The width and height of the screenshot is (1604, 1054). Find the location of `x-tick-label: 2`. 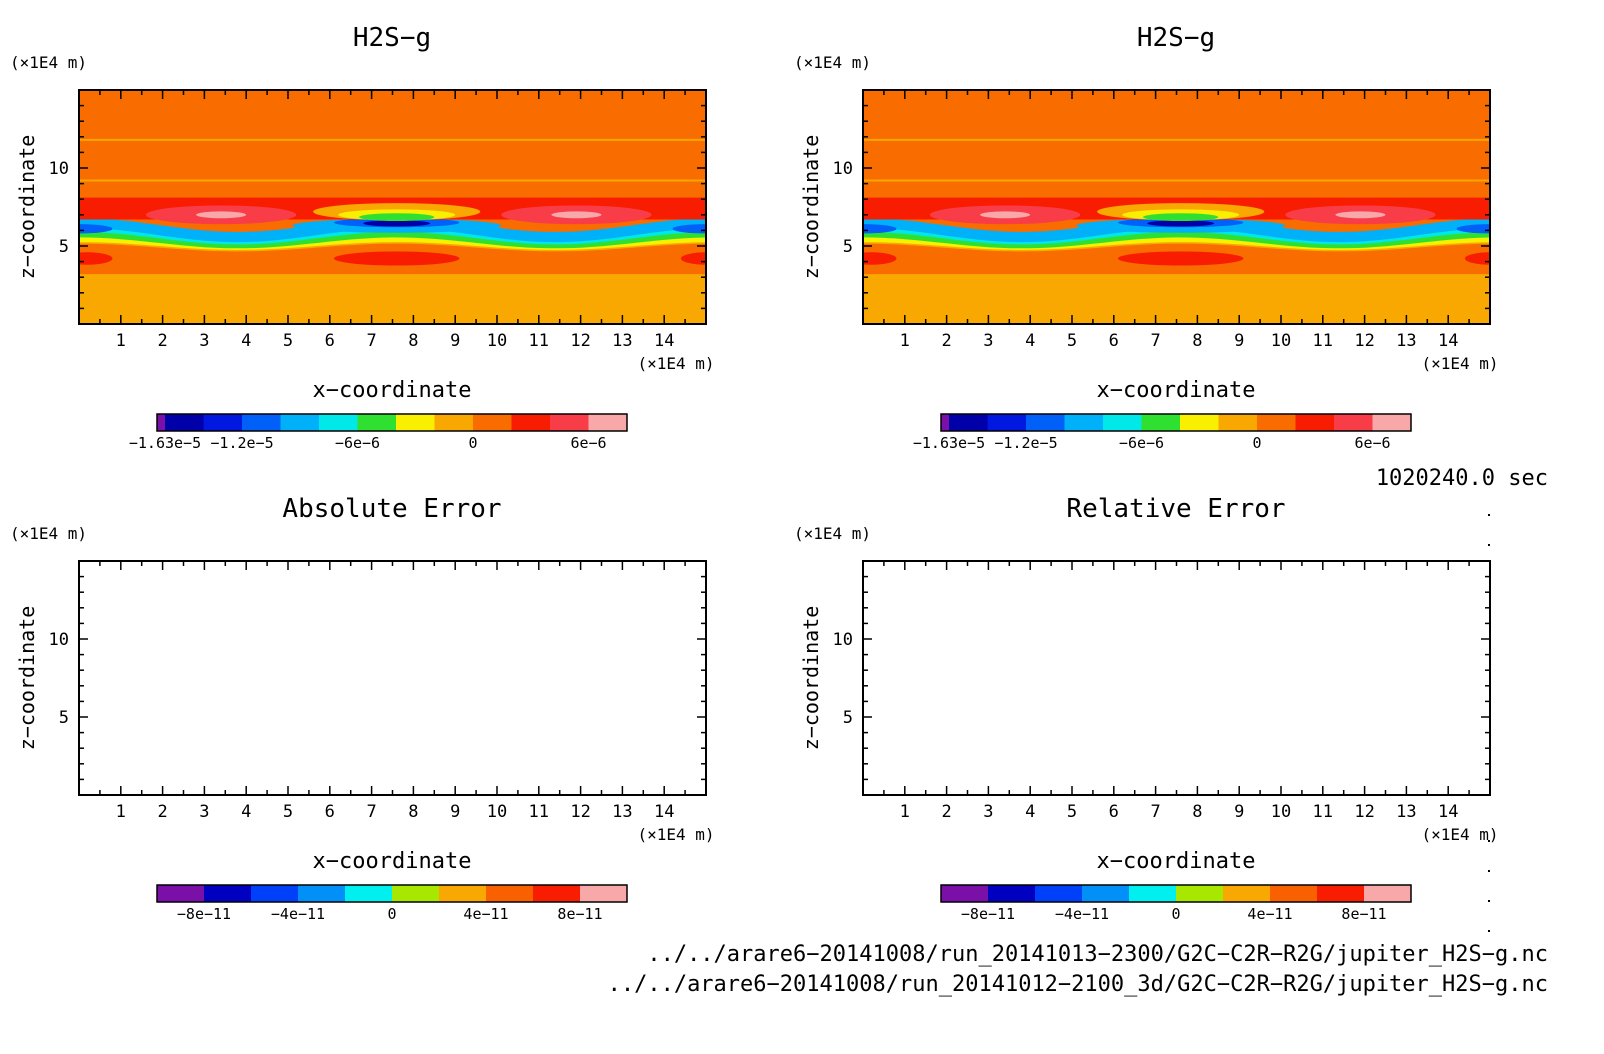

x-tick-label: 2 is located at coordinates (162, 341).